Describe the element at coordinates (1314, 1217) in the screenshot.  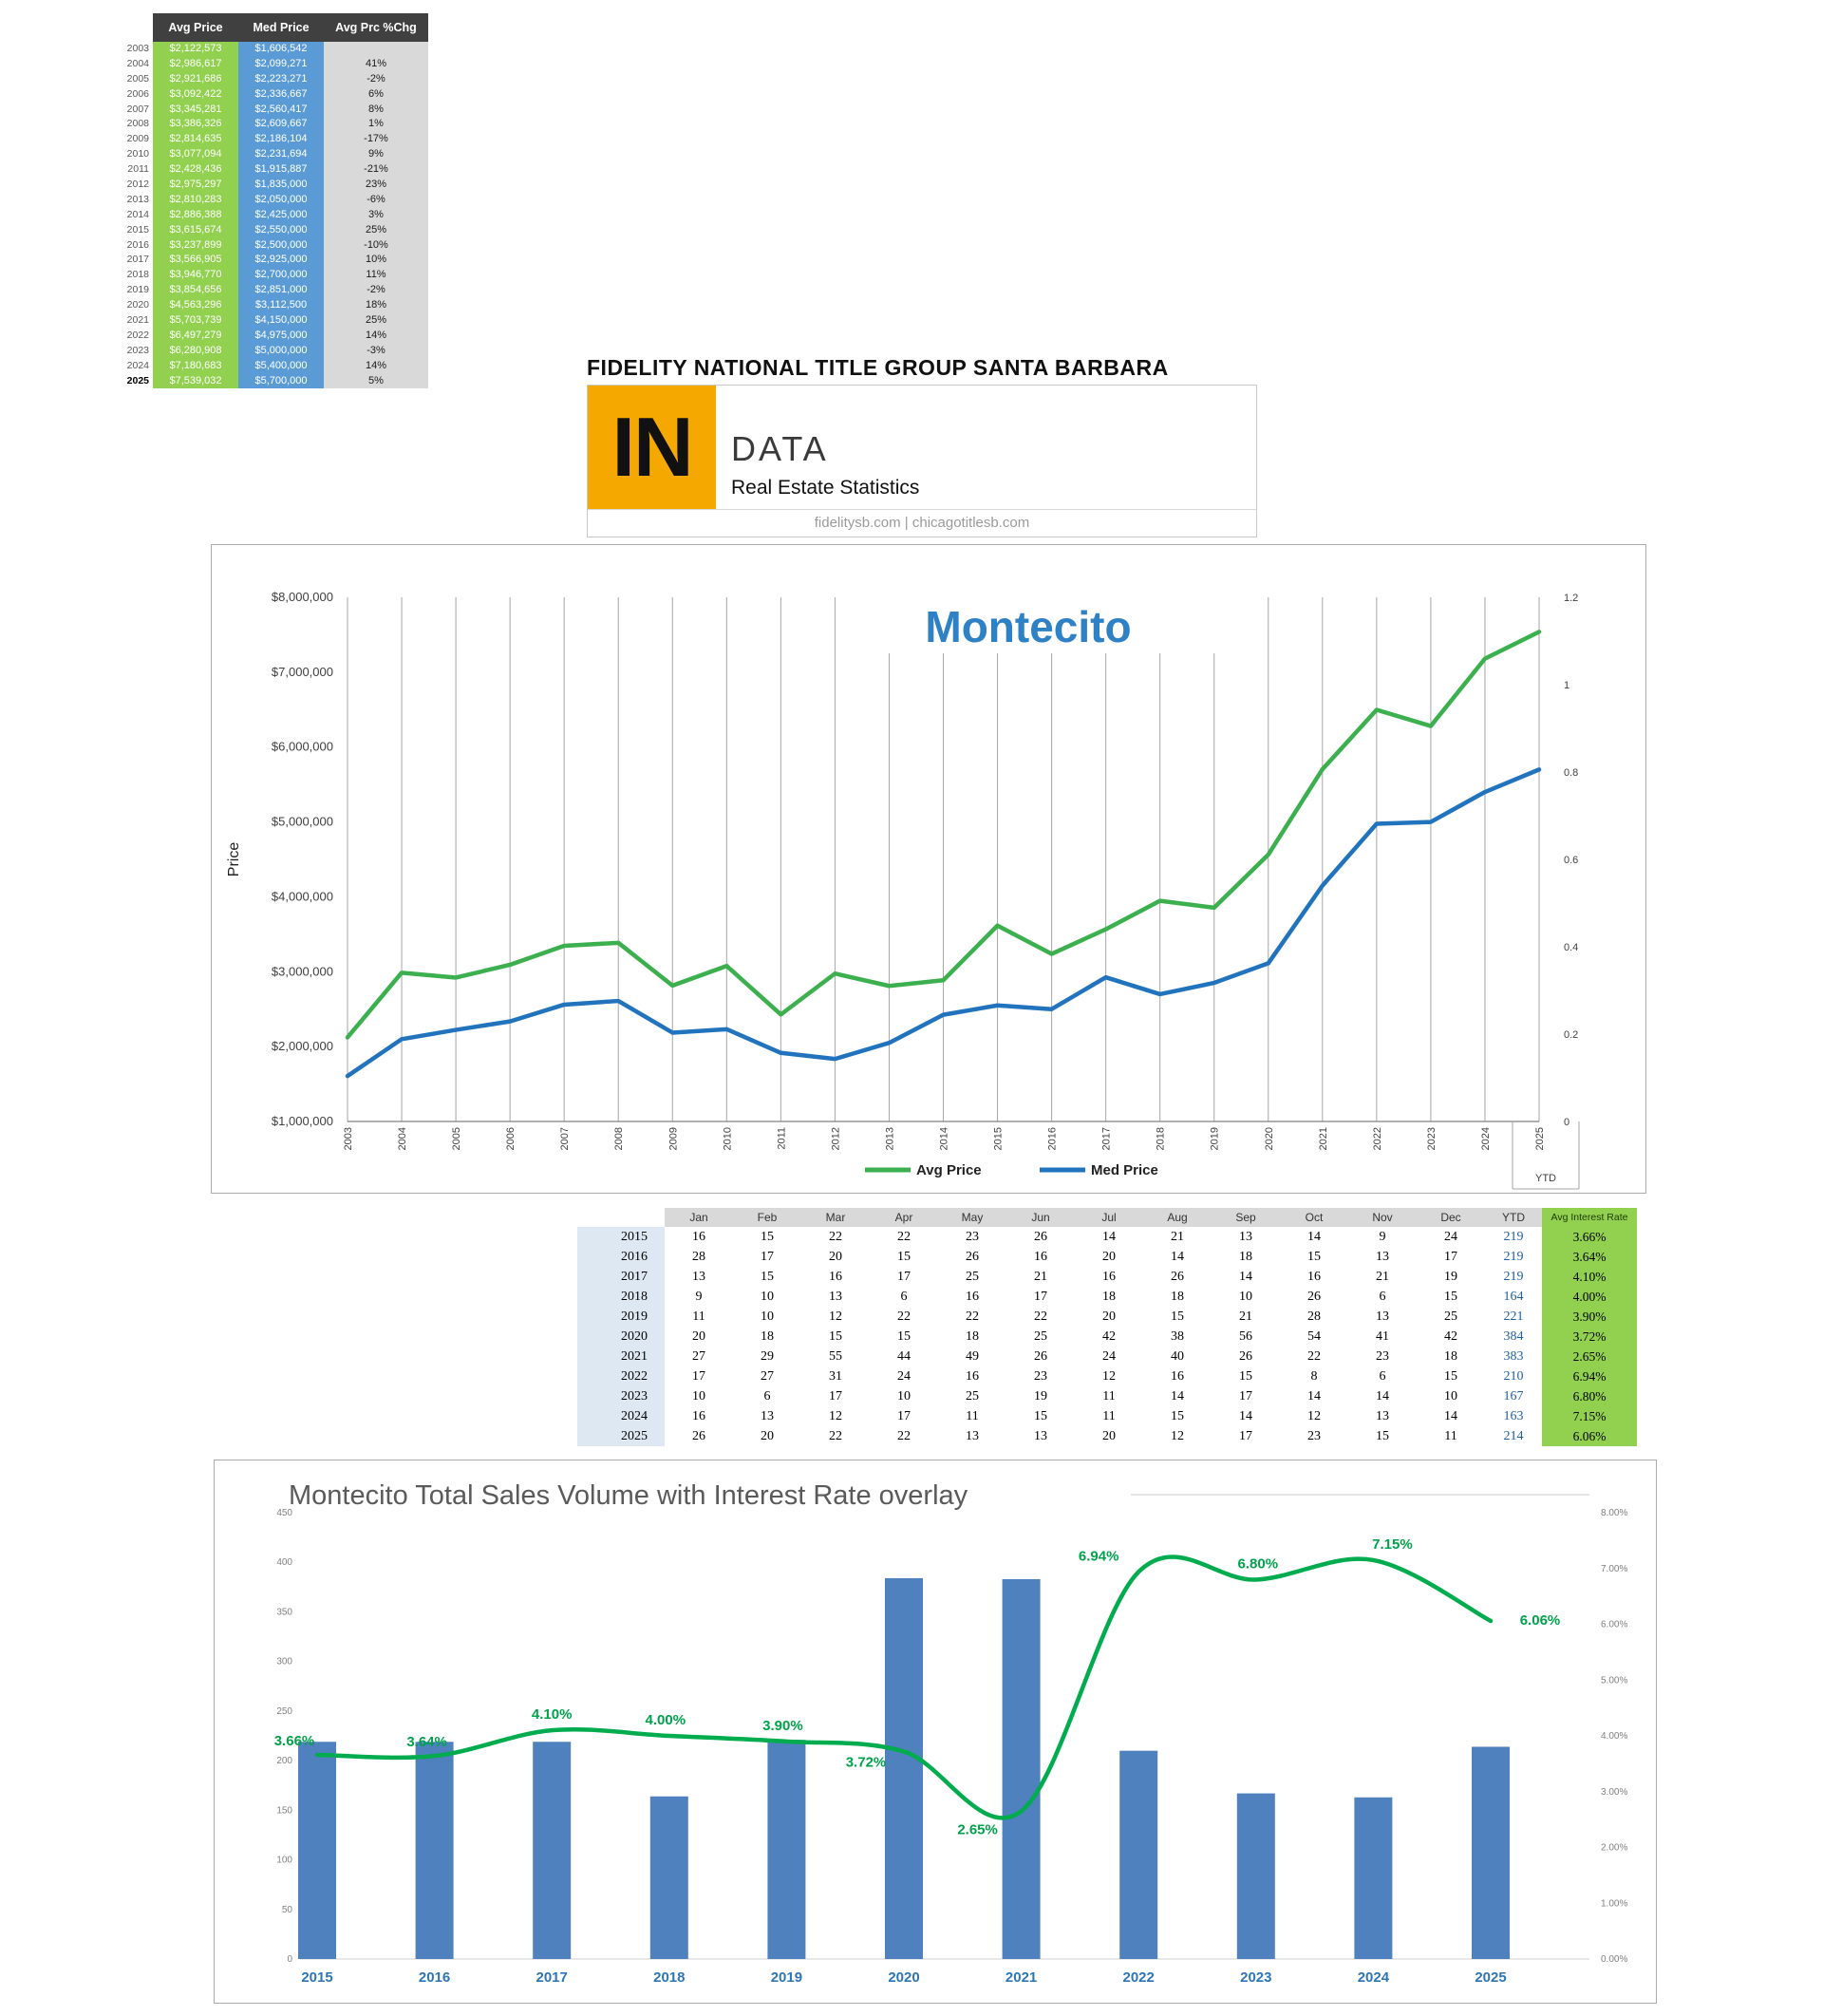
I see `month-header: Oct` at that location.